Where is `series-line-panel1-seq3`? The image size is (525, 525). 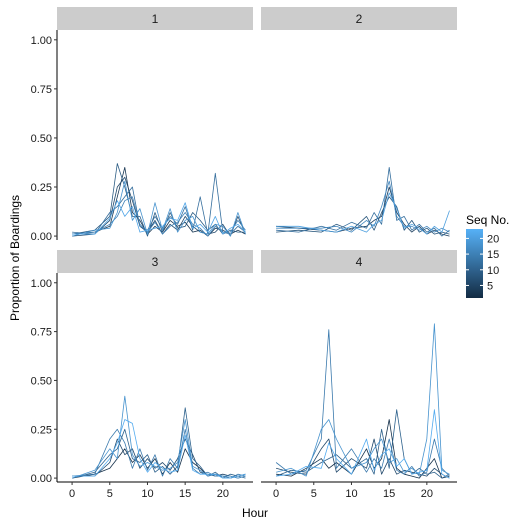
series-line-panel1-seq3 is located at coordinates (159, 201).